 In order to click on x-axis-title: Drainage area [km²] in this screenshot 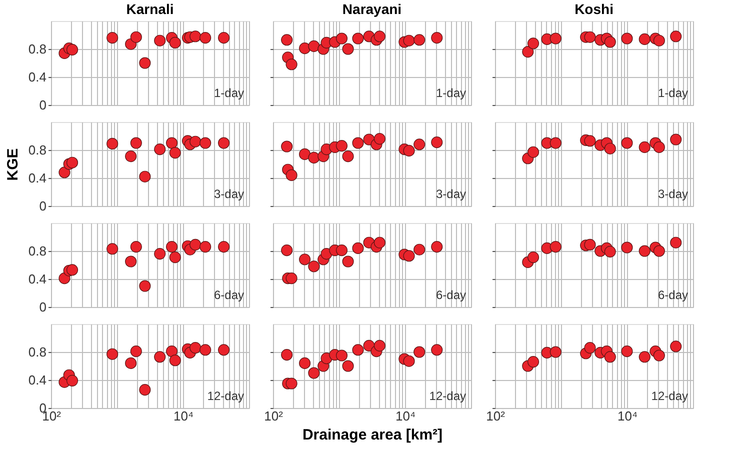, I will do `click(372, 435)`.